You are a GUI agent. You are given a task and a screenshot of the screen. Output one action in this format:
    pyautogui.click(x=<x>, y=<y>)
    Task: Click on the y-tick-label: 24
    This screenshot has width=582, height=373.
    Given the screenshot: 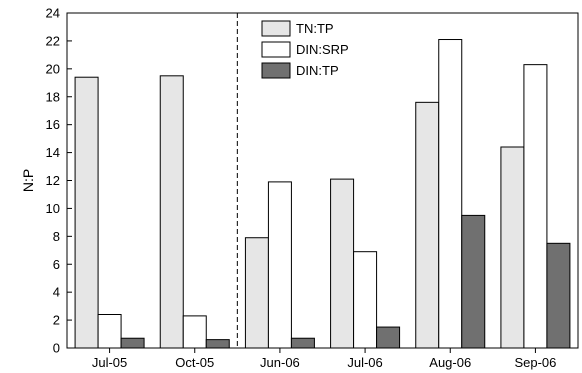 What is the action you would take?
    pyautogui.click(x=53, y=13)
    